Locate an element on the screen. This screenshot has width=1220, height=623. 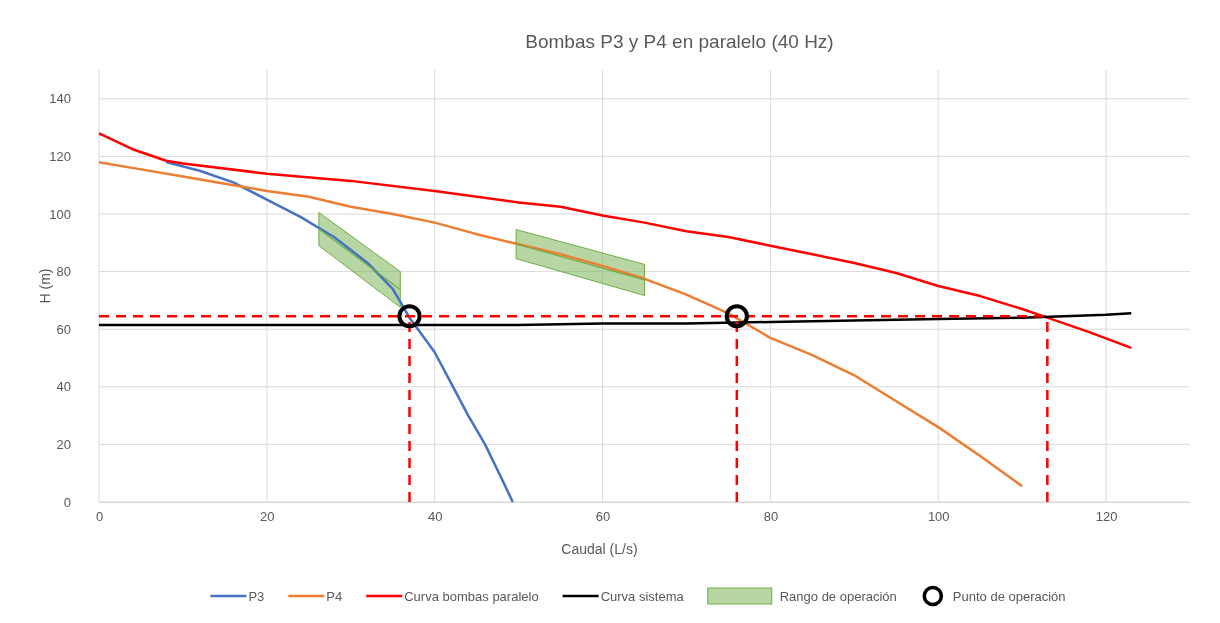
legend-label: Punto de operación is located at coordinates (1009, 596).